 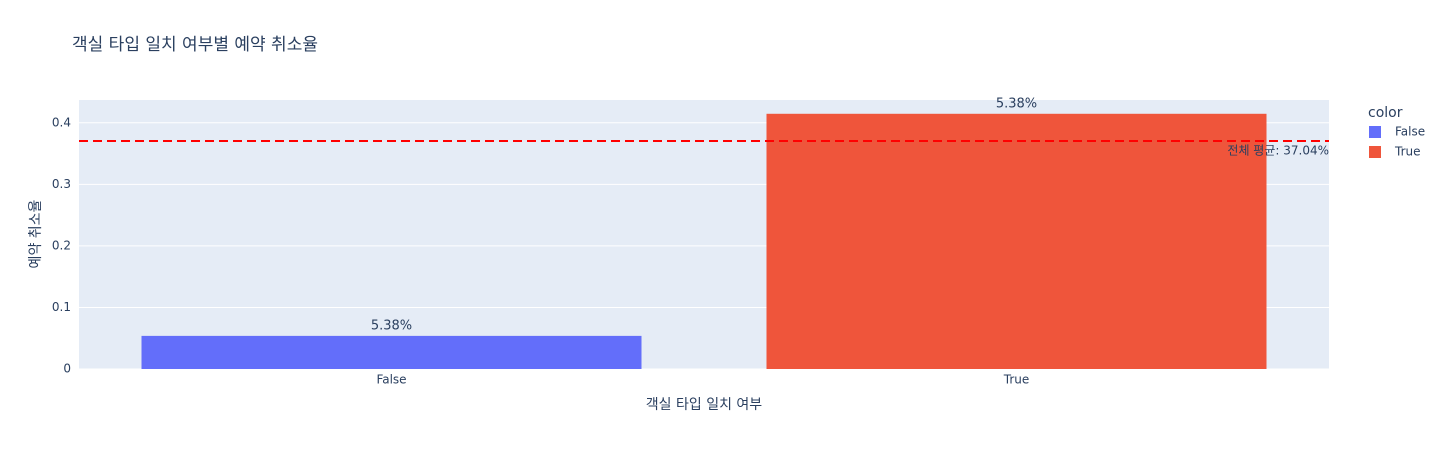 What do you see at coordinates (1278, 150) in the screenshot?
I see `reference-label: 전체 평균: 37.04%` at bounding box center [1278, 150].